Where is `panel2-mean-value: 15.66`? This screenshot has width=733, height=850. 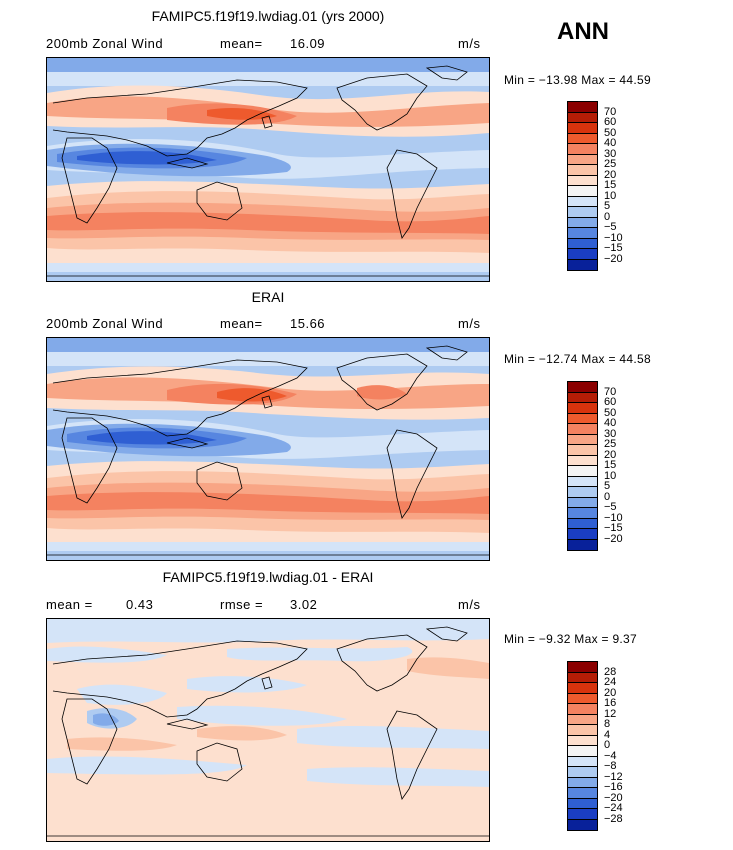 panel2-mean-value: 15.66 is located at coordinates (308, 323).